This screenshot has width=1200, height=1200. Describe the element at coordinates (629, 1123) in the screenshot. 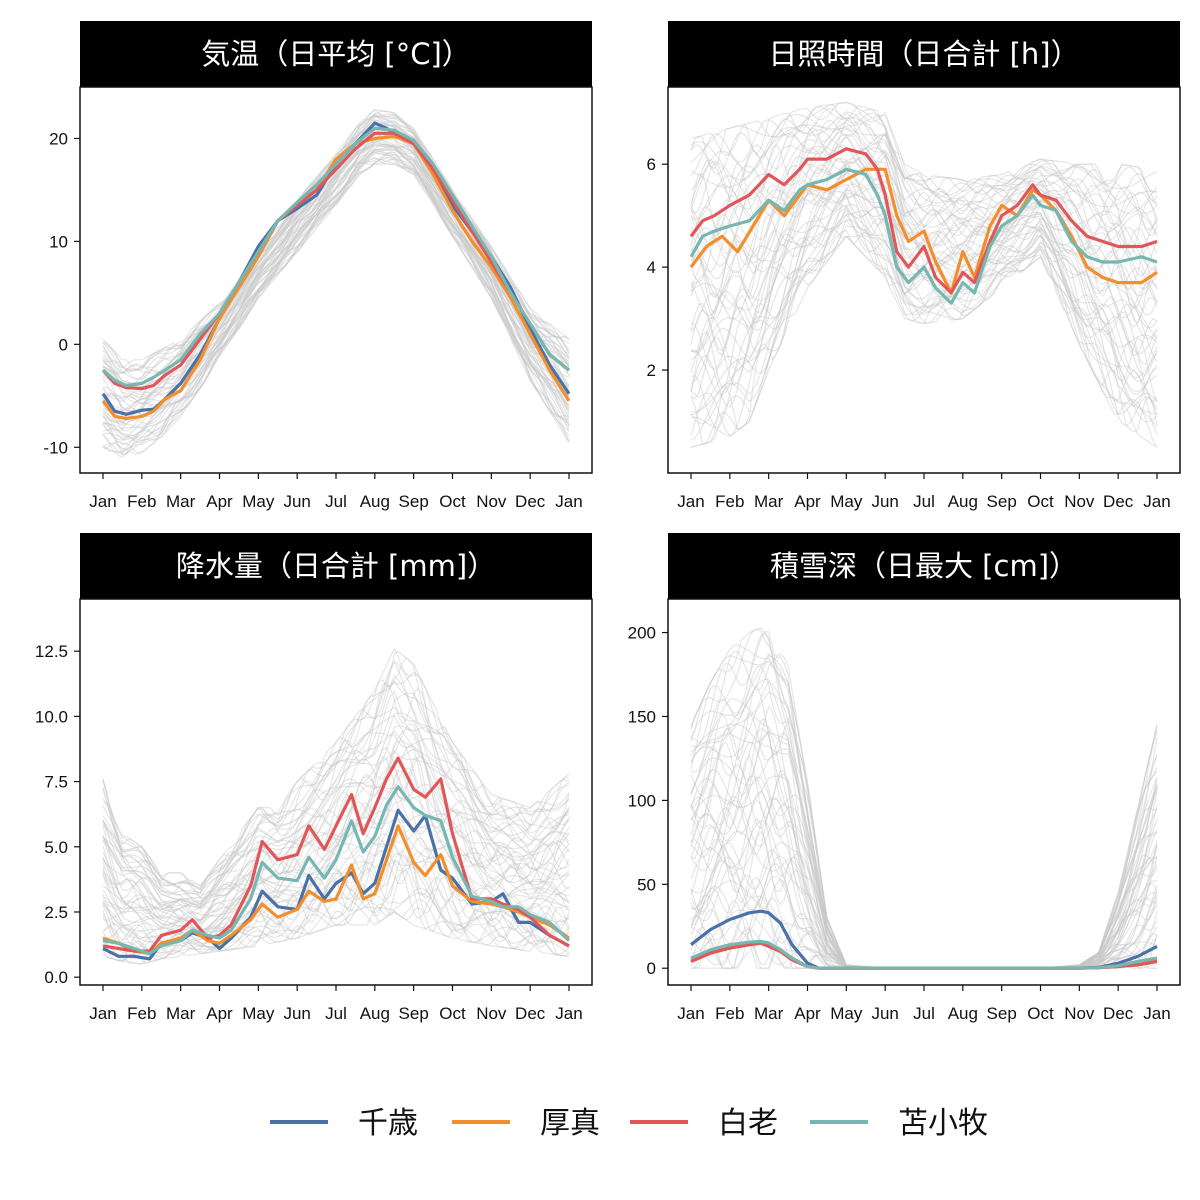

I see `legend: 千歳 厚真 白老 苫小牧` at that location.